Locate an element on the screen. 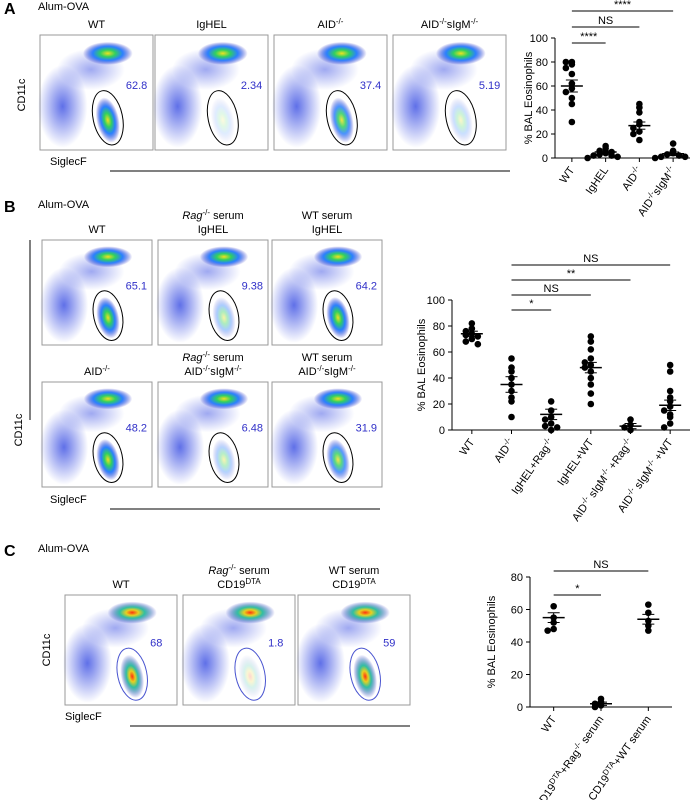 The image size is (700, 800). text-segment: +WT serum is located at coordinates (632, 741).